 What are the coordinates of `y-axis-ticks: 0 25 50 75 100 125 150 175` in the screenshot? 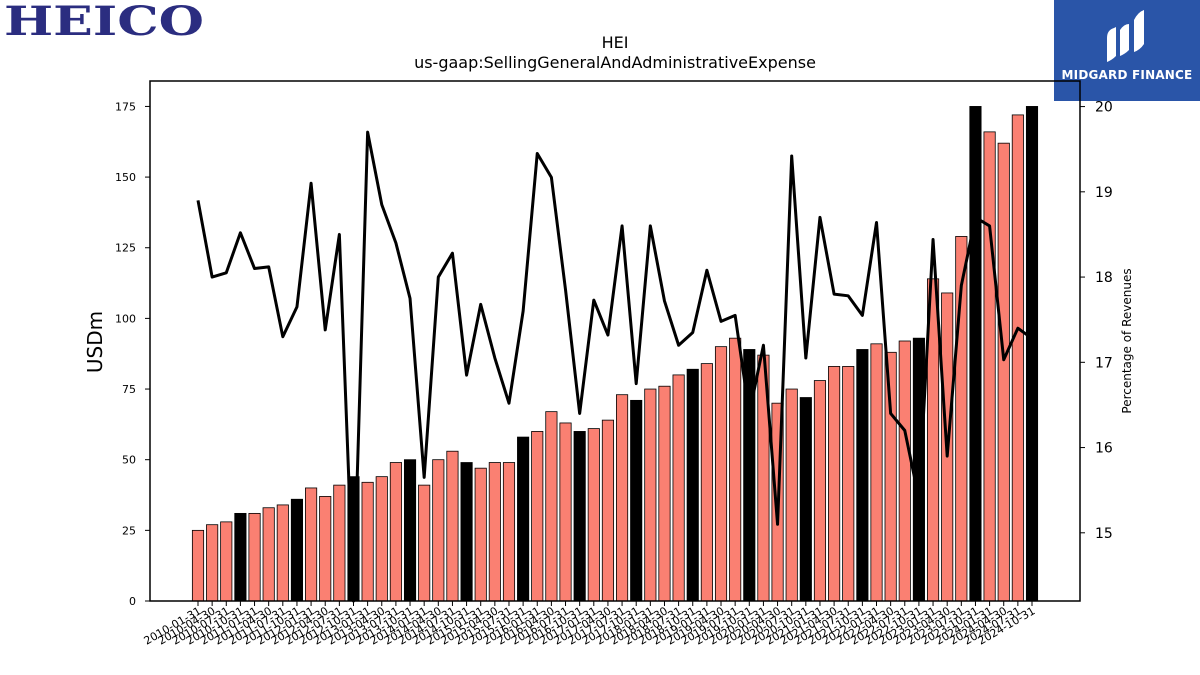 It's located at (132, 354).